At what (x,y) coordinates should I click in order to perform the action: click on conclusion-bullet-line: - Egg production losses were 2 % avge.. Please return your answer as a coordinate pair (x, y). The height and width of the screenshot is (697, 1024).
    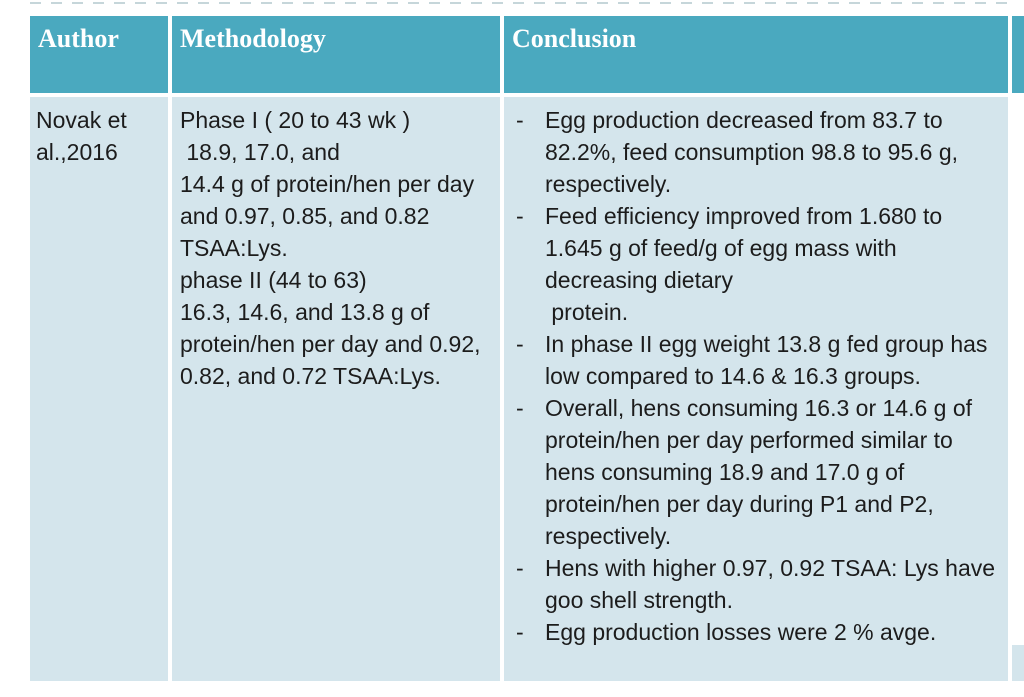
    Looking at the image, I should click on (762, 632).